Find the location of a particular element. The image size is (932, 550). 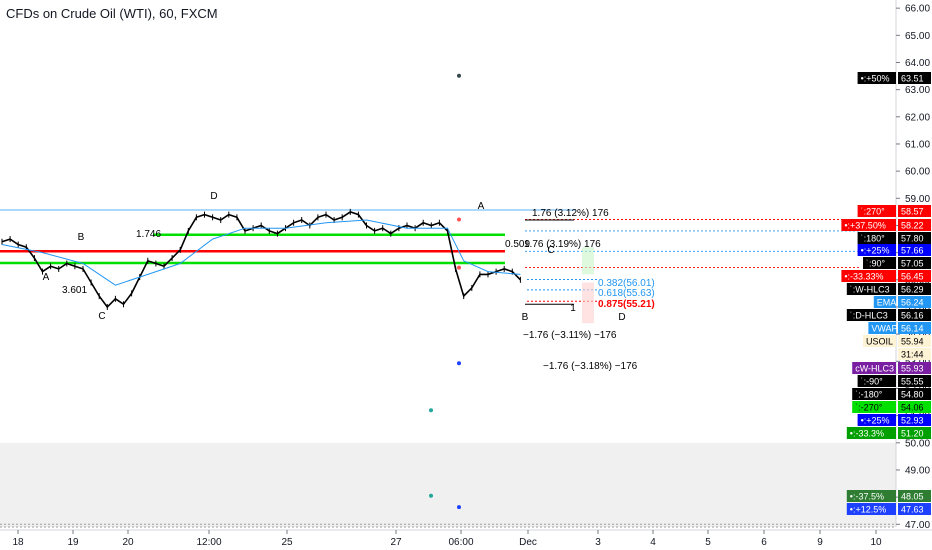

badge-label: ˙:W-HLC3 is located at coordinates (870, 290).